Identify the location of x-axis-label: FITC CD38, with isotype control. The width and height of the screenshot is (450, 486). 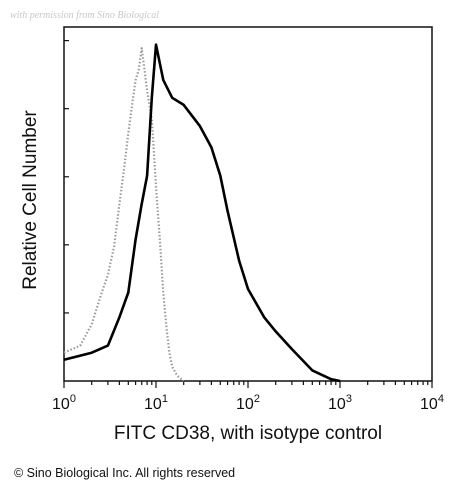
(248, 433).